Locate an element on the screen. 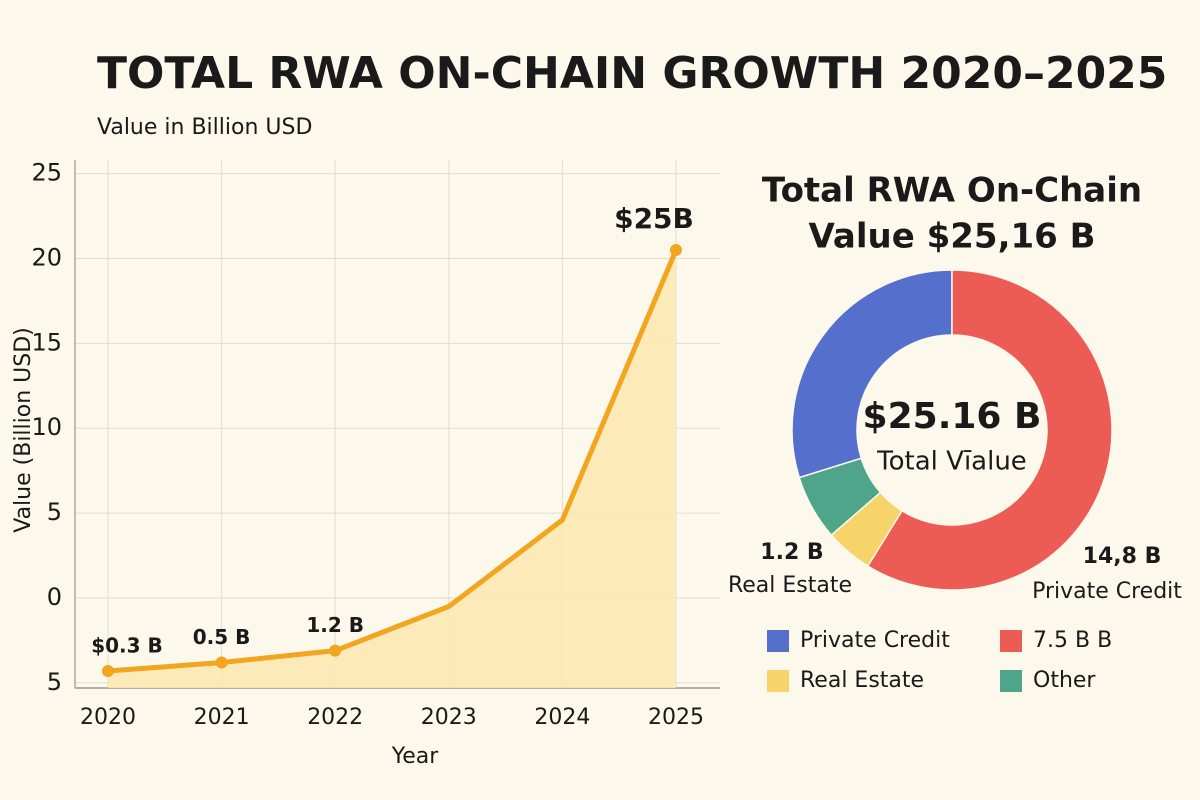 The height and width of the screenshot is (800, 1200). annotation: 0.5 B is located at coordinates (222, 637).